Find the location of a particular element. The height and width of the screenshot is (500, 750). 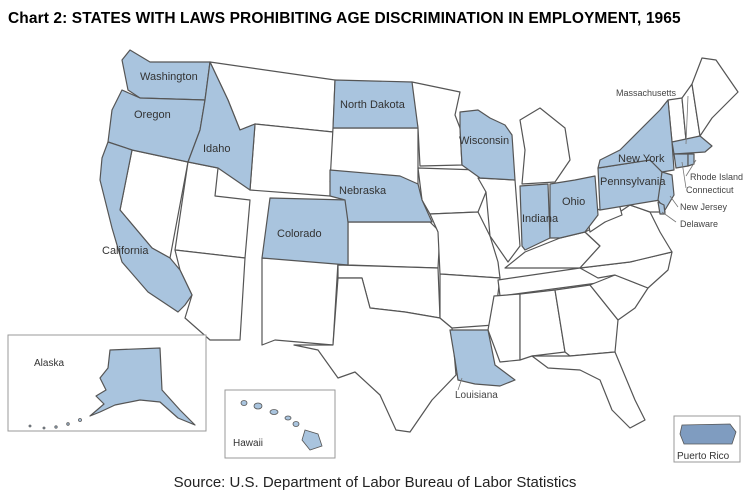

state-texas is located at coordinates (375, 355).